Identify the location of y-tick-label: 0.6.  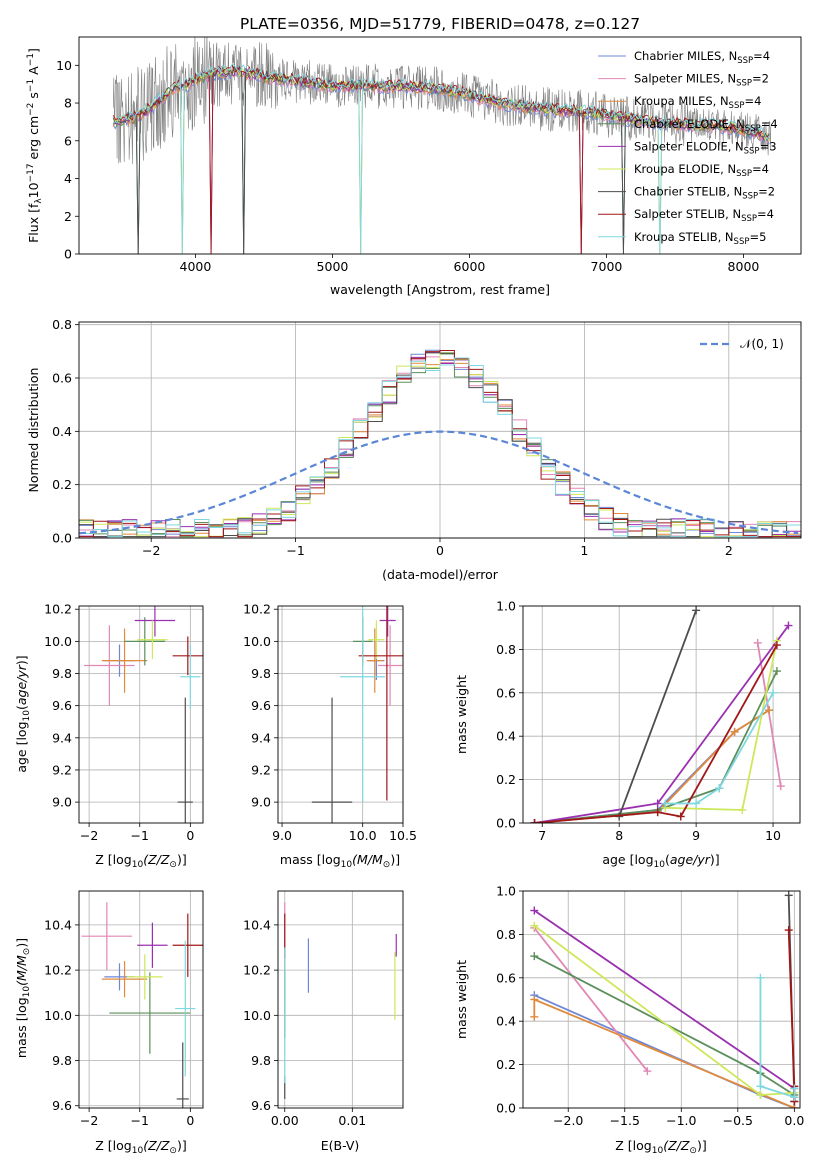
(62, 378).